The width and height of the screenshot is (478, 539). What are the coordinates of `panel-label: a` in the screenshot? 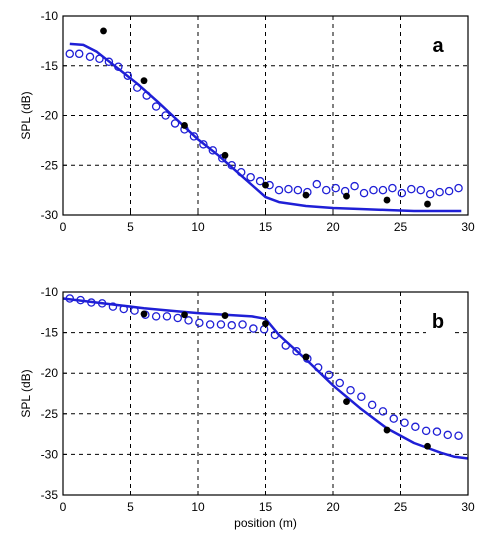 It's located at (438, 46).